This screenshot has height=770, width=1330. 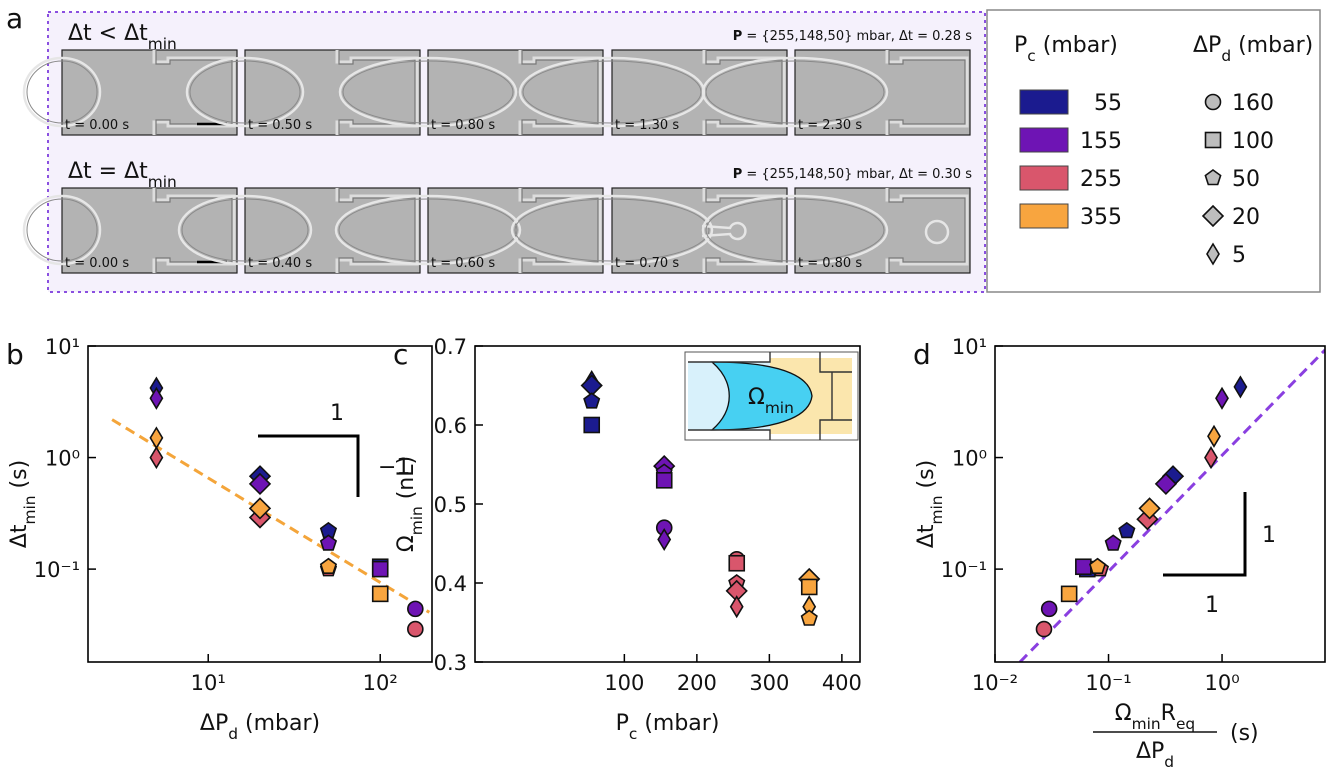 I want to click on label: P = {255,148,50} mbar, Δt = 0.30 s, so click(x=853, y=174).